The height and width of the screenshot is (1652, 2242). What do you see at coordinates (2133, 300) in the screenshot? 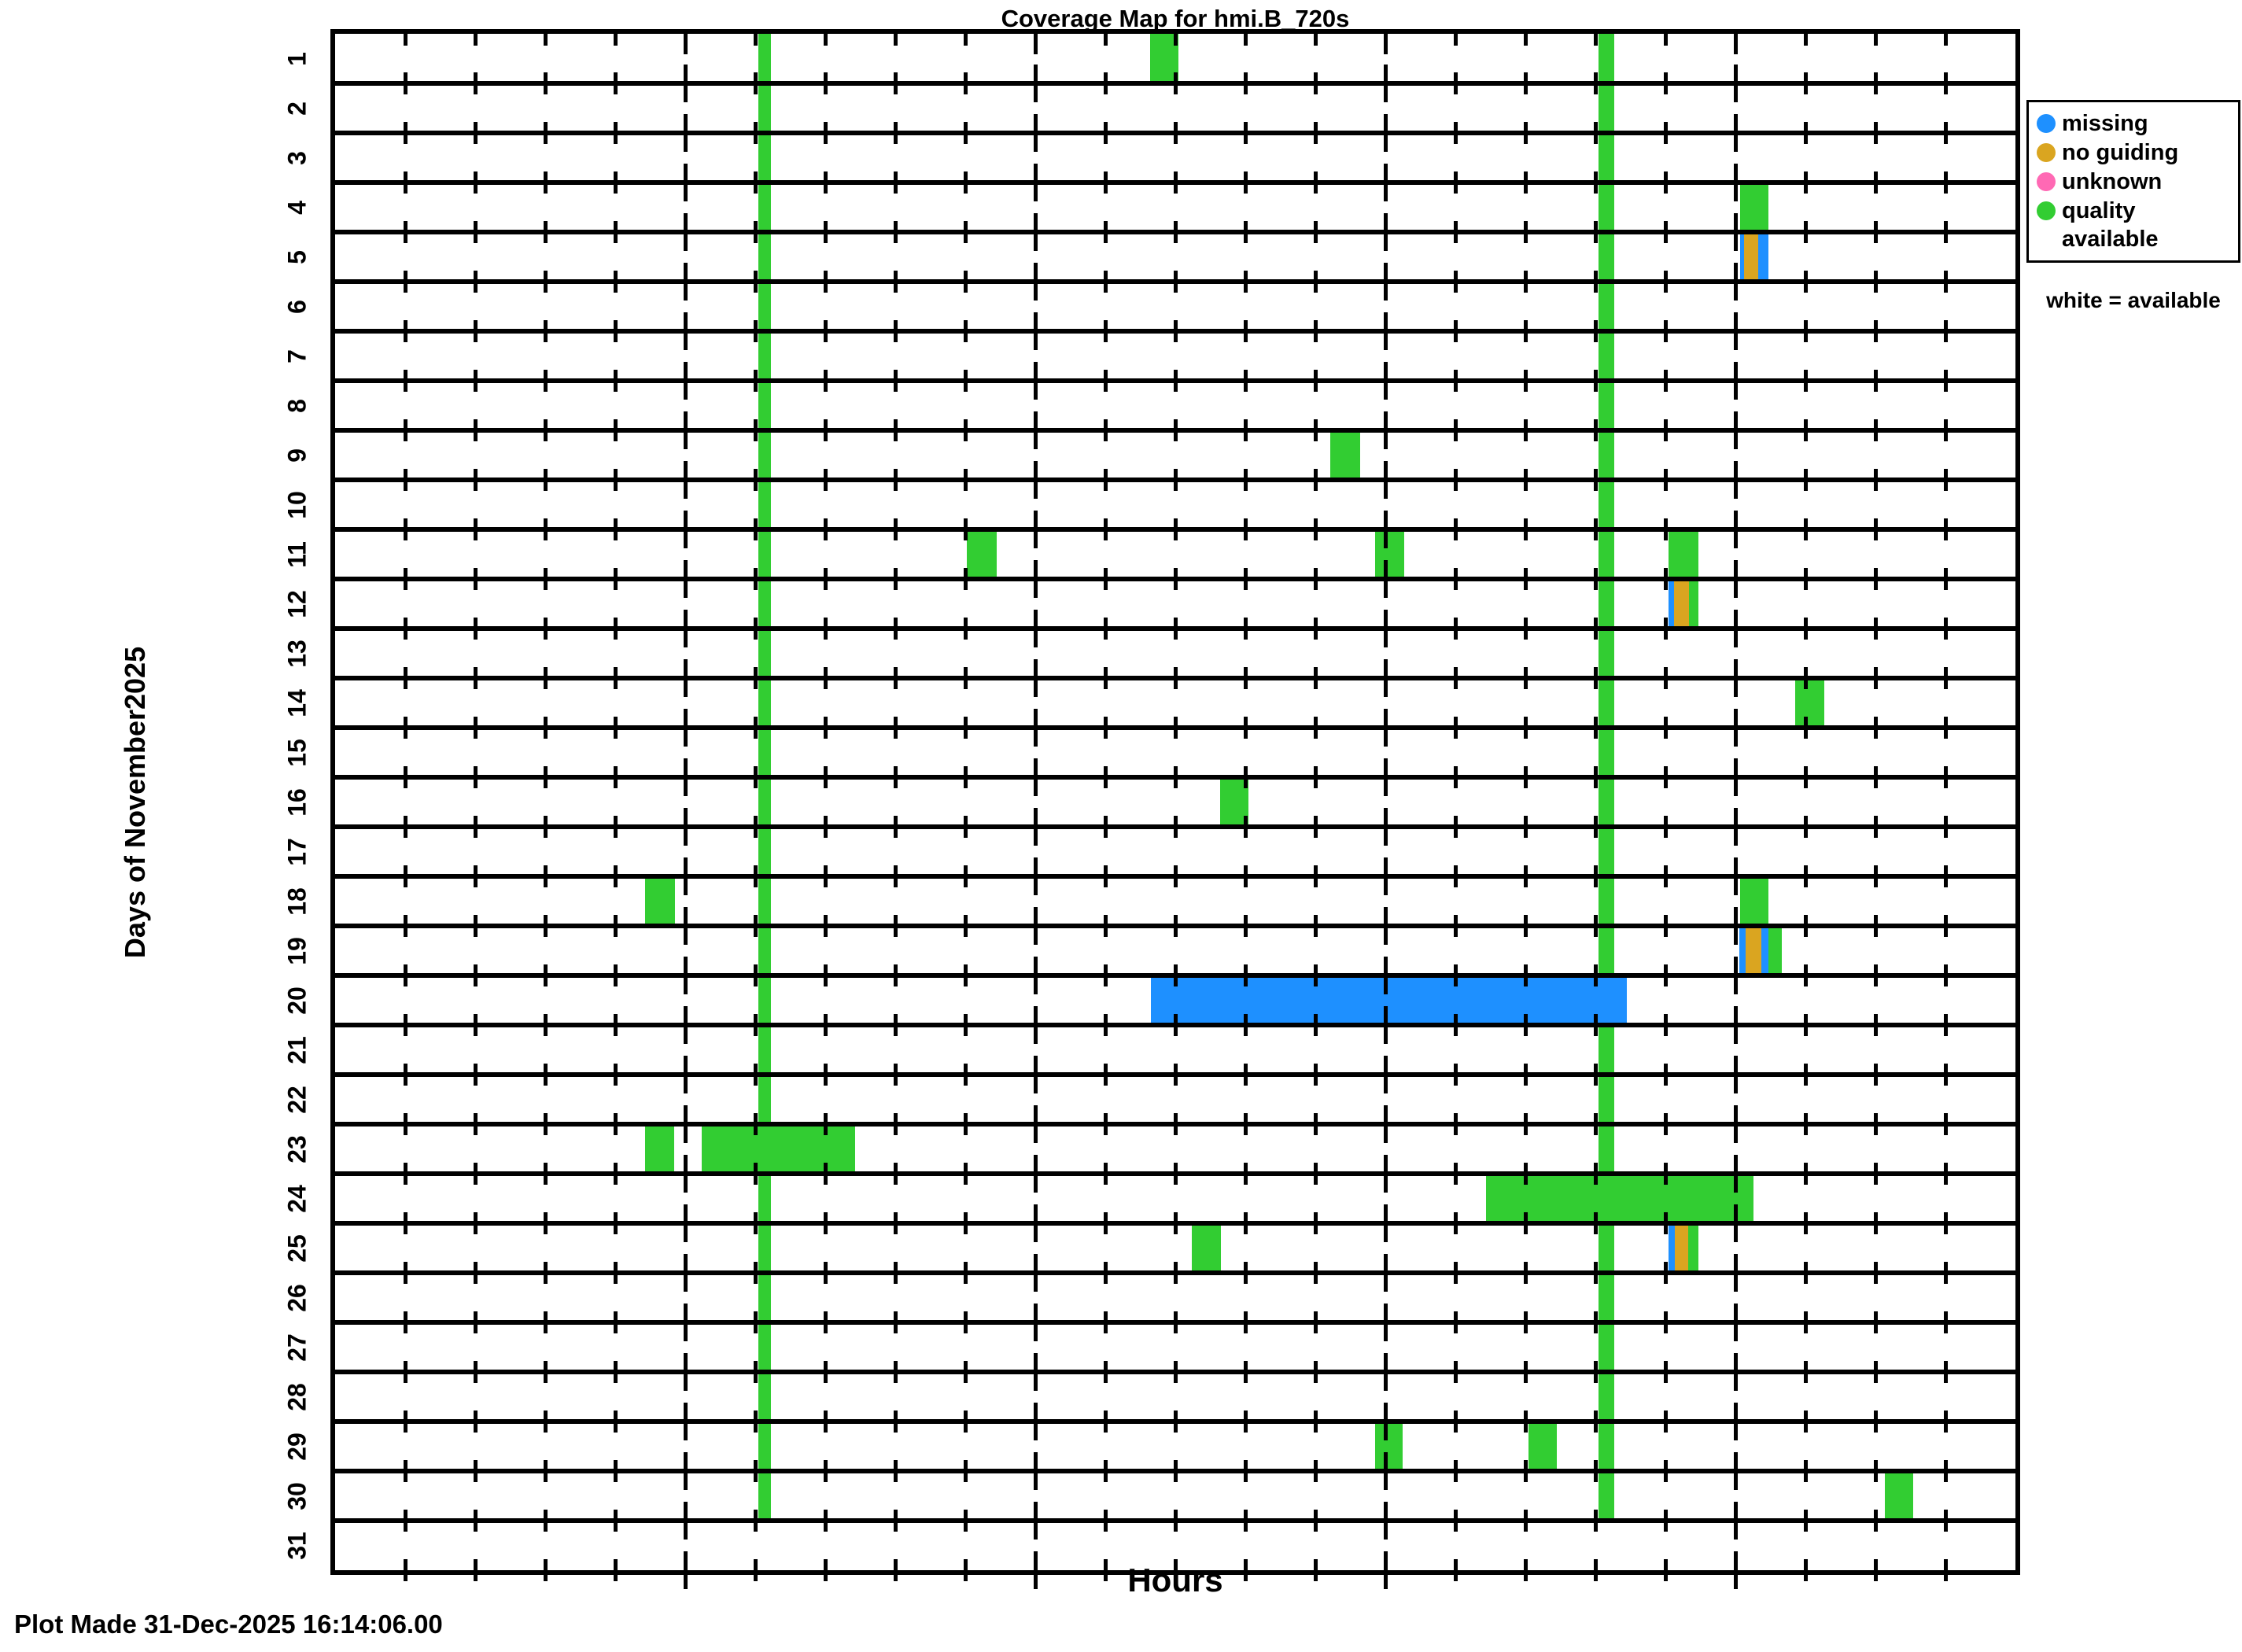
I see `legend-note: white = available` at bounding box center [2133, 300].